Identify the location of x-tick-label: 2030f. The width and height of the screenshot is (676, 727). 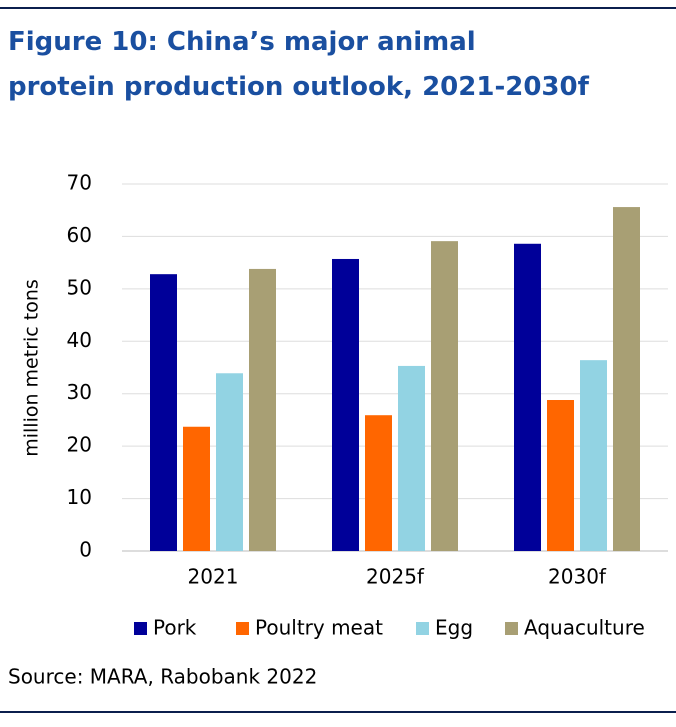
(577, 577).